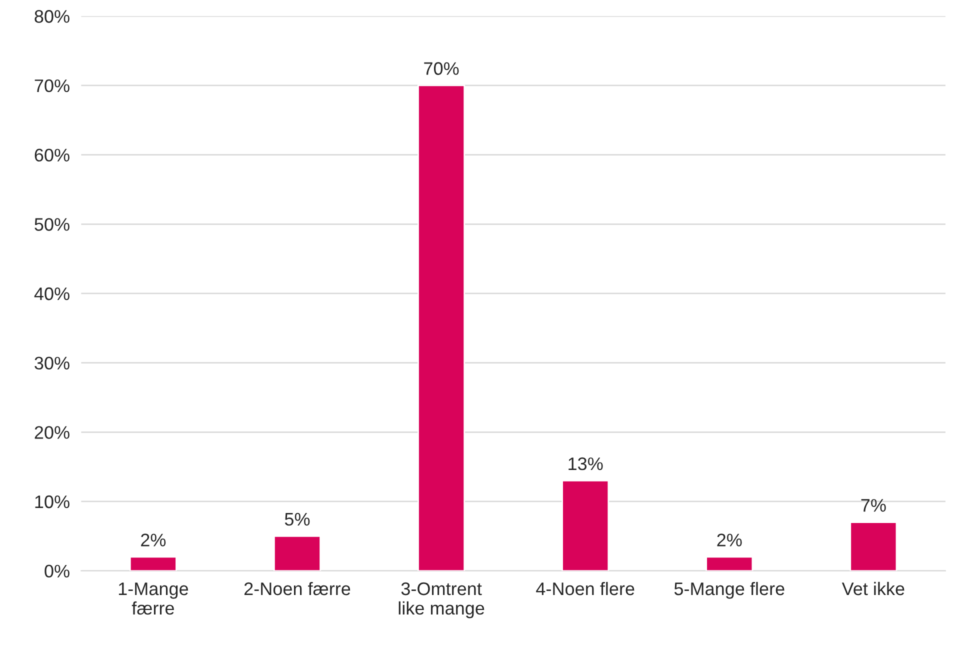 Image resolution: width=955 pixels, height=645 pixels. What do you see at coordinates (52, 501) in the screenshot?
I see `y-tick-label: 10%` at bounding box center [52, 501].